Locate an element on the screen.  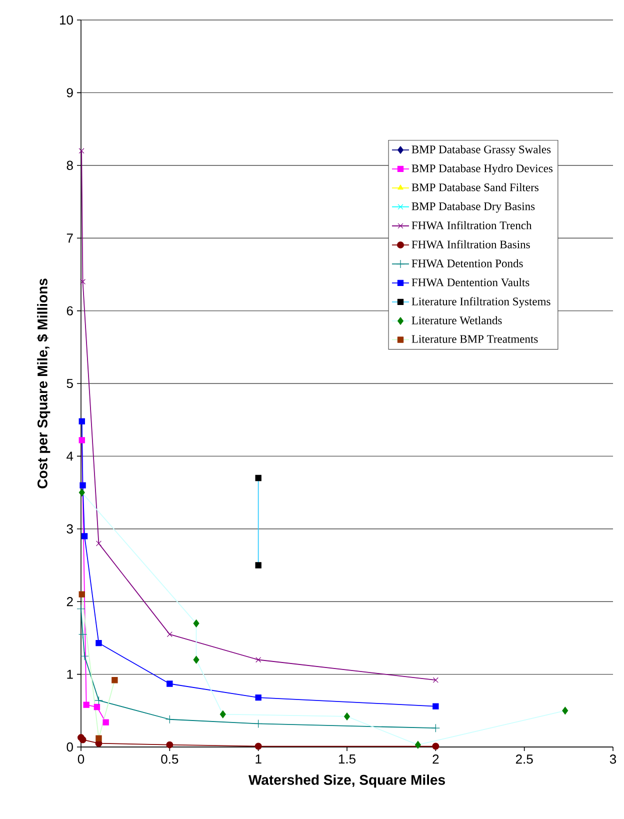
y-tick-label: 2 is located at coordinates (69, 601).